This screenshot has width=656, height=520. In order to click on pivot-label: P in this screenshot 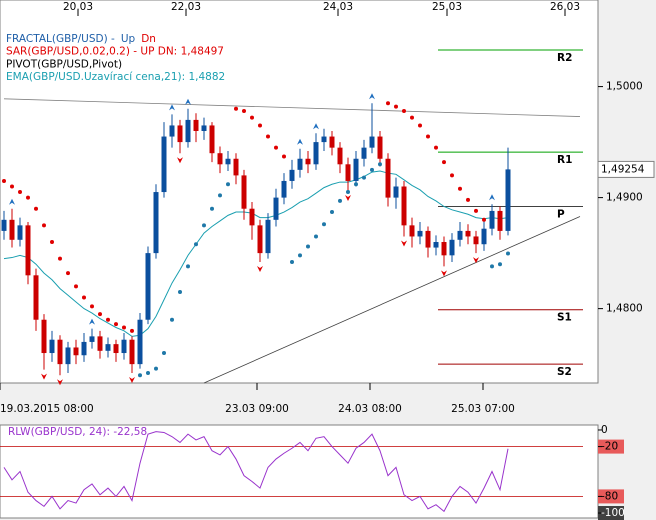, I will do `click(561, 214)`.